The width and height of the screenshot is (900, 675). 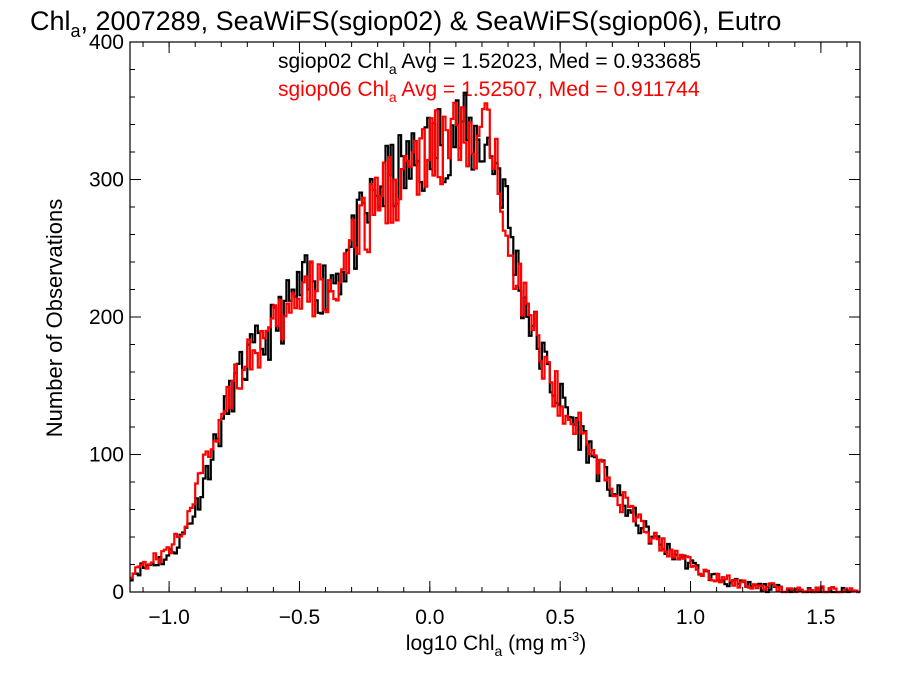 What do you see at coordinates (299, 617) in the screenshot?
I see `x-tick-label: −0.5` at bounding box center [299, 617].